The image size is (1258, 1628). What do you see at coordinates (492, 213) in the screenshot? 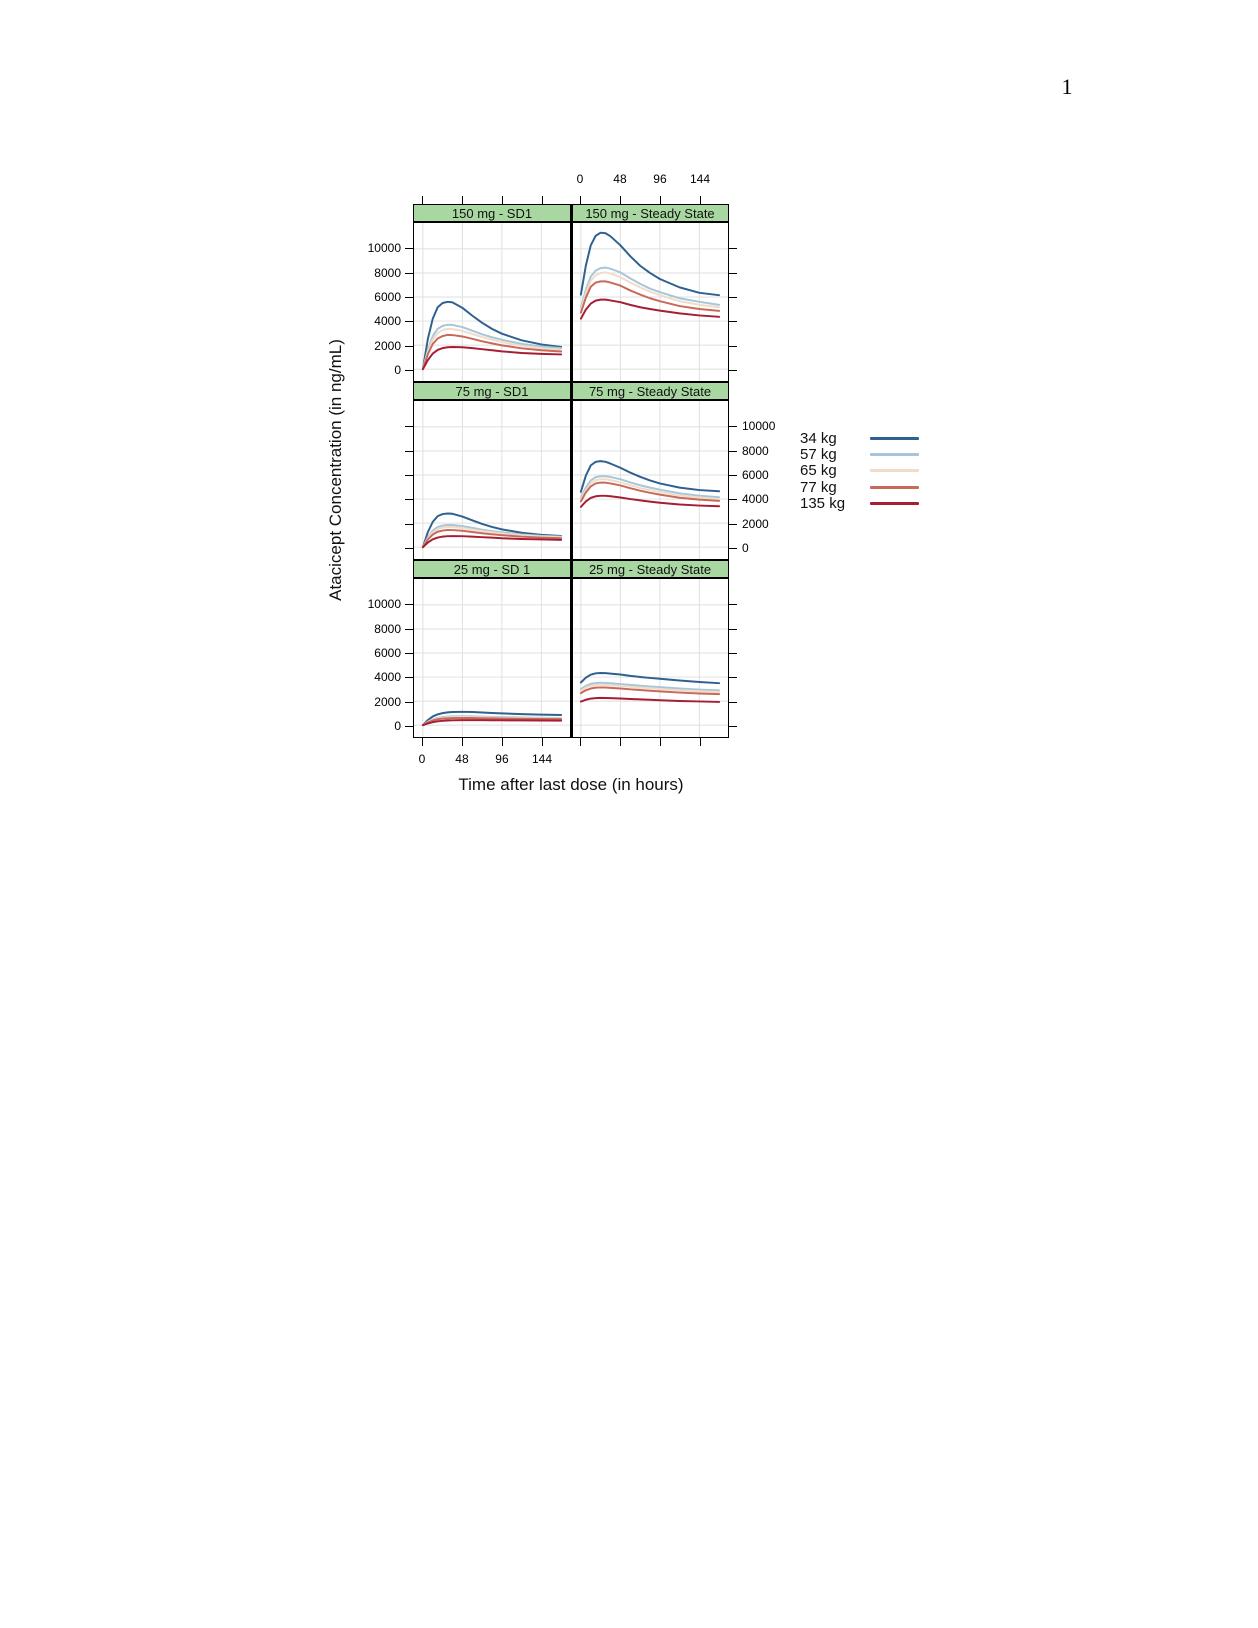
I see `panel-header-150-mg-sd1: 150 mg - SD1` at bounding box center [492, 213].